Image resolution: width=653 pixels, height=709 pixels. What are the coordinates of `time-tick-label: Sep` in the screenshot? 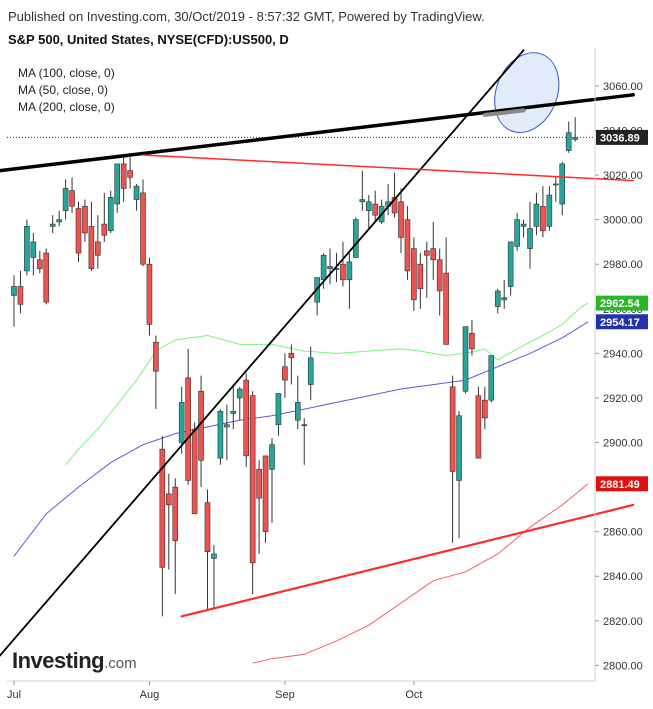 It's located at (285, 695).